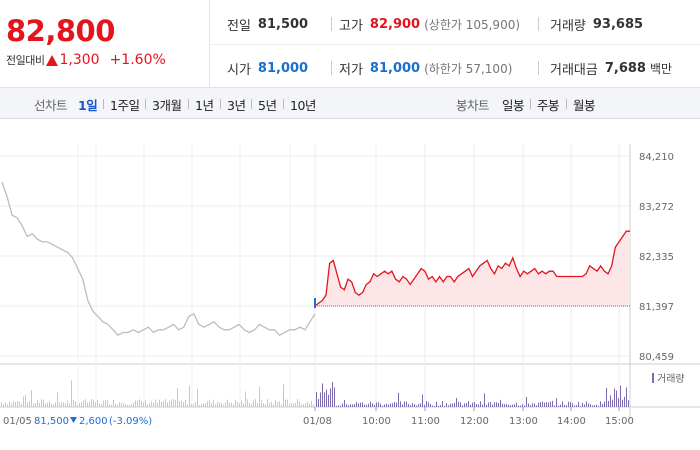  Describe the element at coordinates (236, 105) in the screenshot. I see `range-3y-tab: 3년` at that location.